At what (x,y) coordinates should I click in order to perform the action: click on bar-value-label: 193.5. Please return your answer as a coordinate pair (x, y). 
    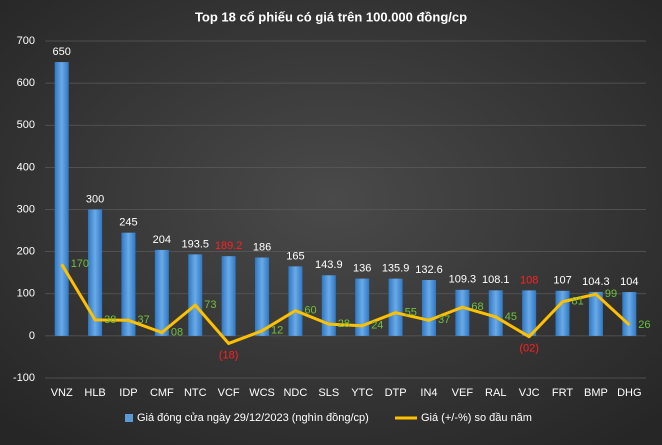
    Looking at the image, I should click on (195, 244).